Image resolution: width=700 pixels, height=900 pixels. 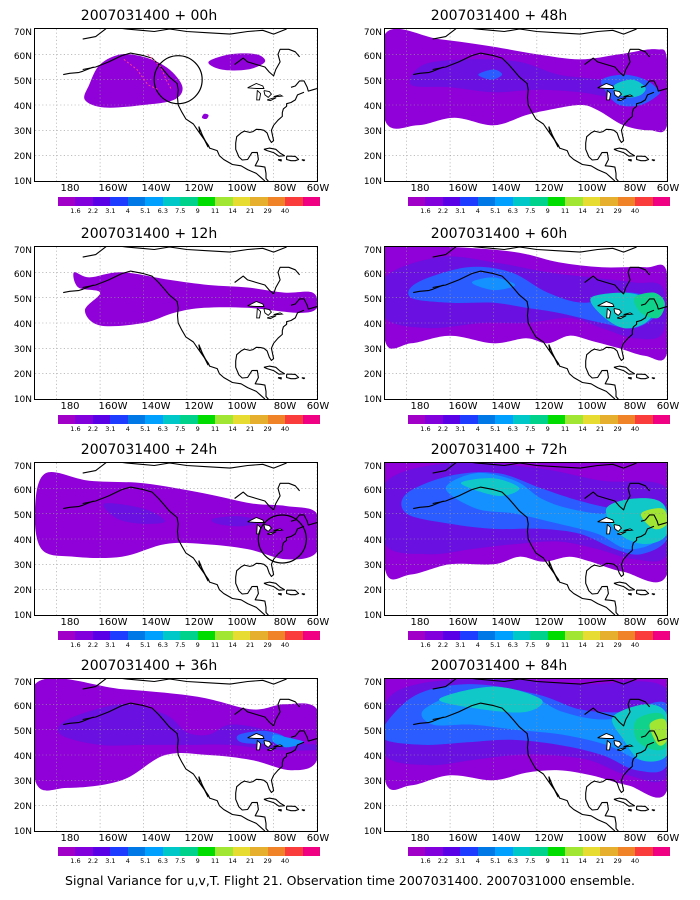 I want to click on colorbar-tick-label: 7.5, so click(x=180, y=645).